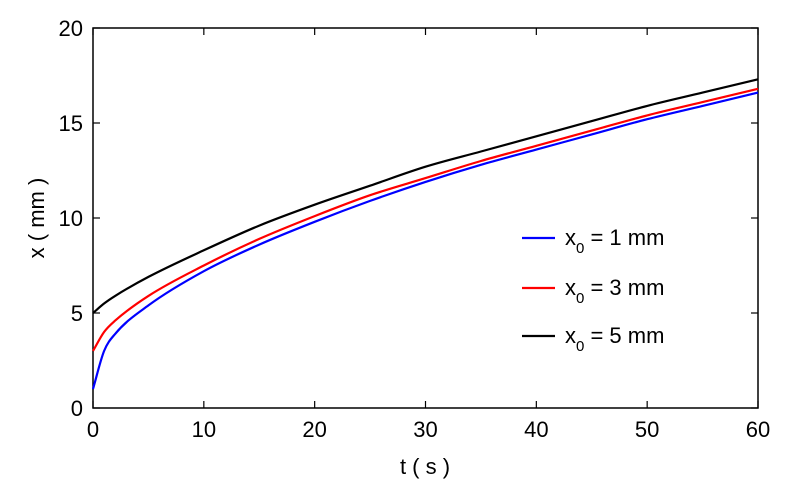  What do you see at coordinates (204, 429) in the screenshot?
I see `x-tick-label: 10` at bounding box center [204, 429].